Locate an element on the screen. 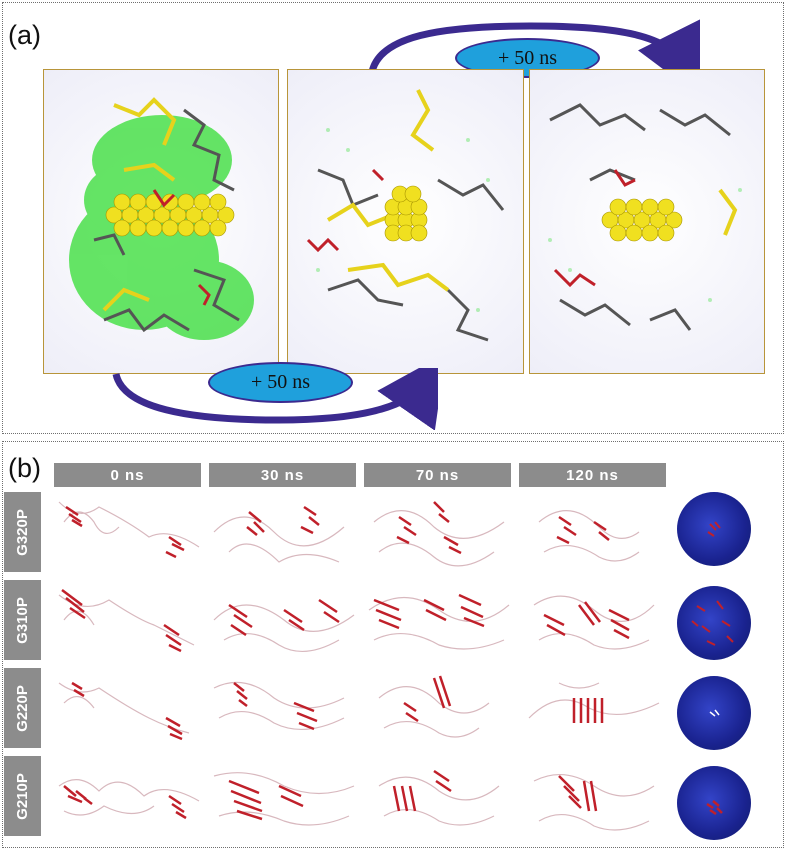 The height and width of the screenshot is (851, 786). g320p-70ns-snapshot is located at coordinates (439, 532).